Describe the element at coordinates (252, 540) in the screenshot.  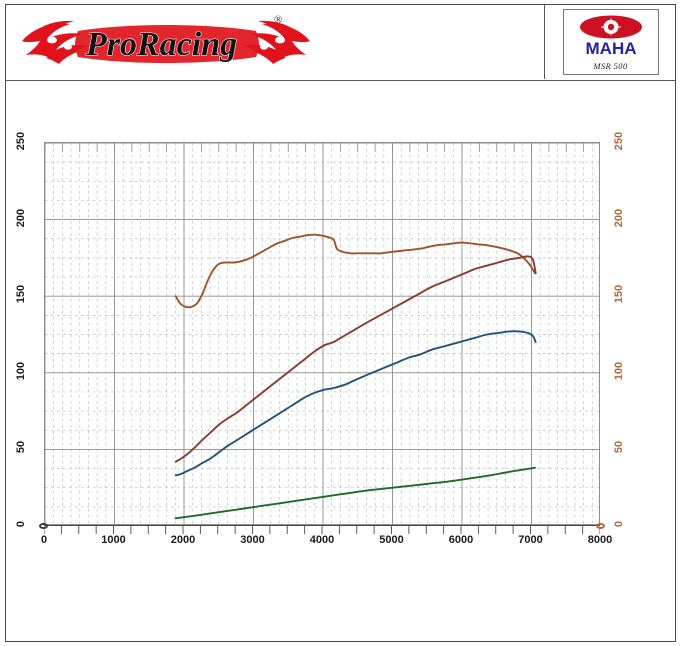
I see `x-tick-3000: 3000` at that location.